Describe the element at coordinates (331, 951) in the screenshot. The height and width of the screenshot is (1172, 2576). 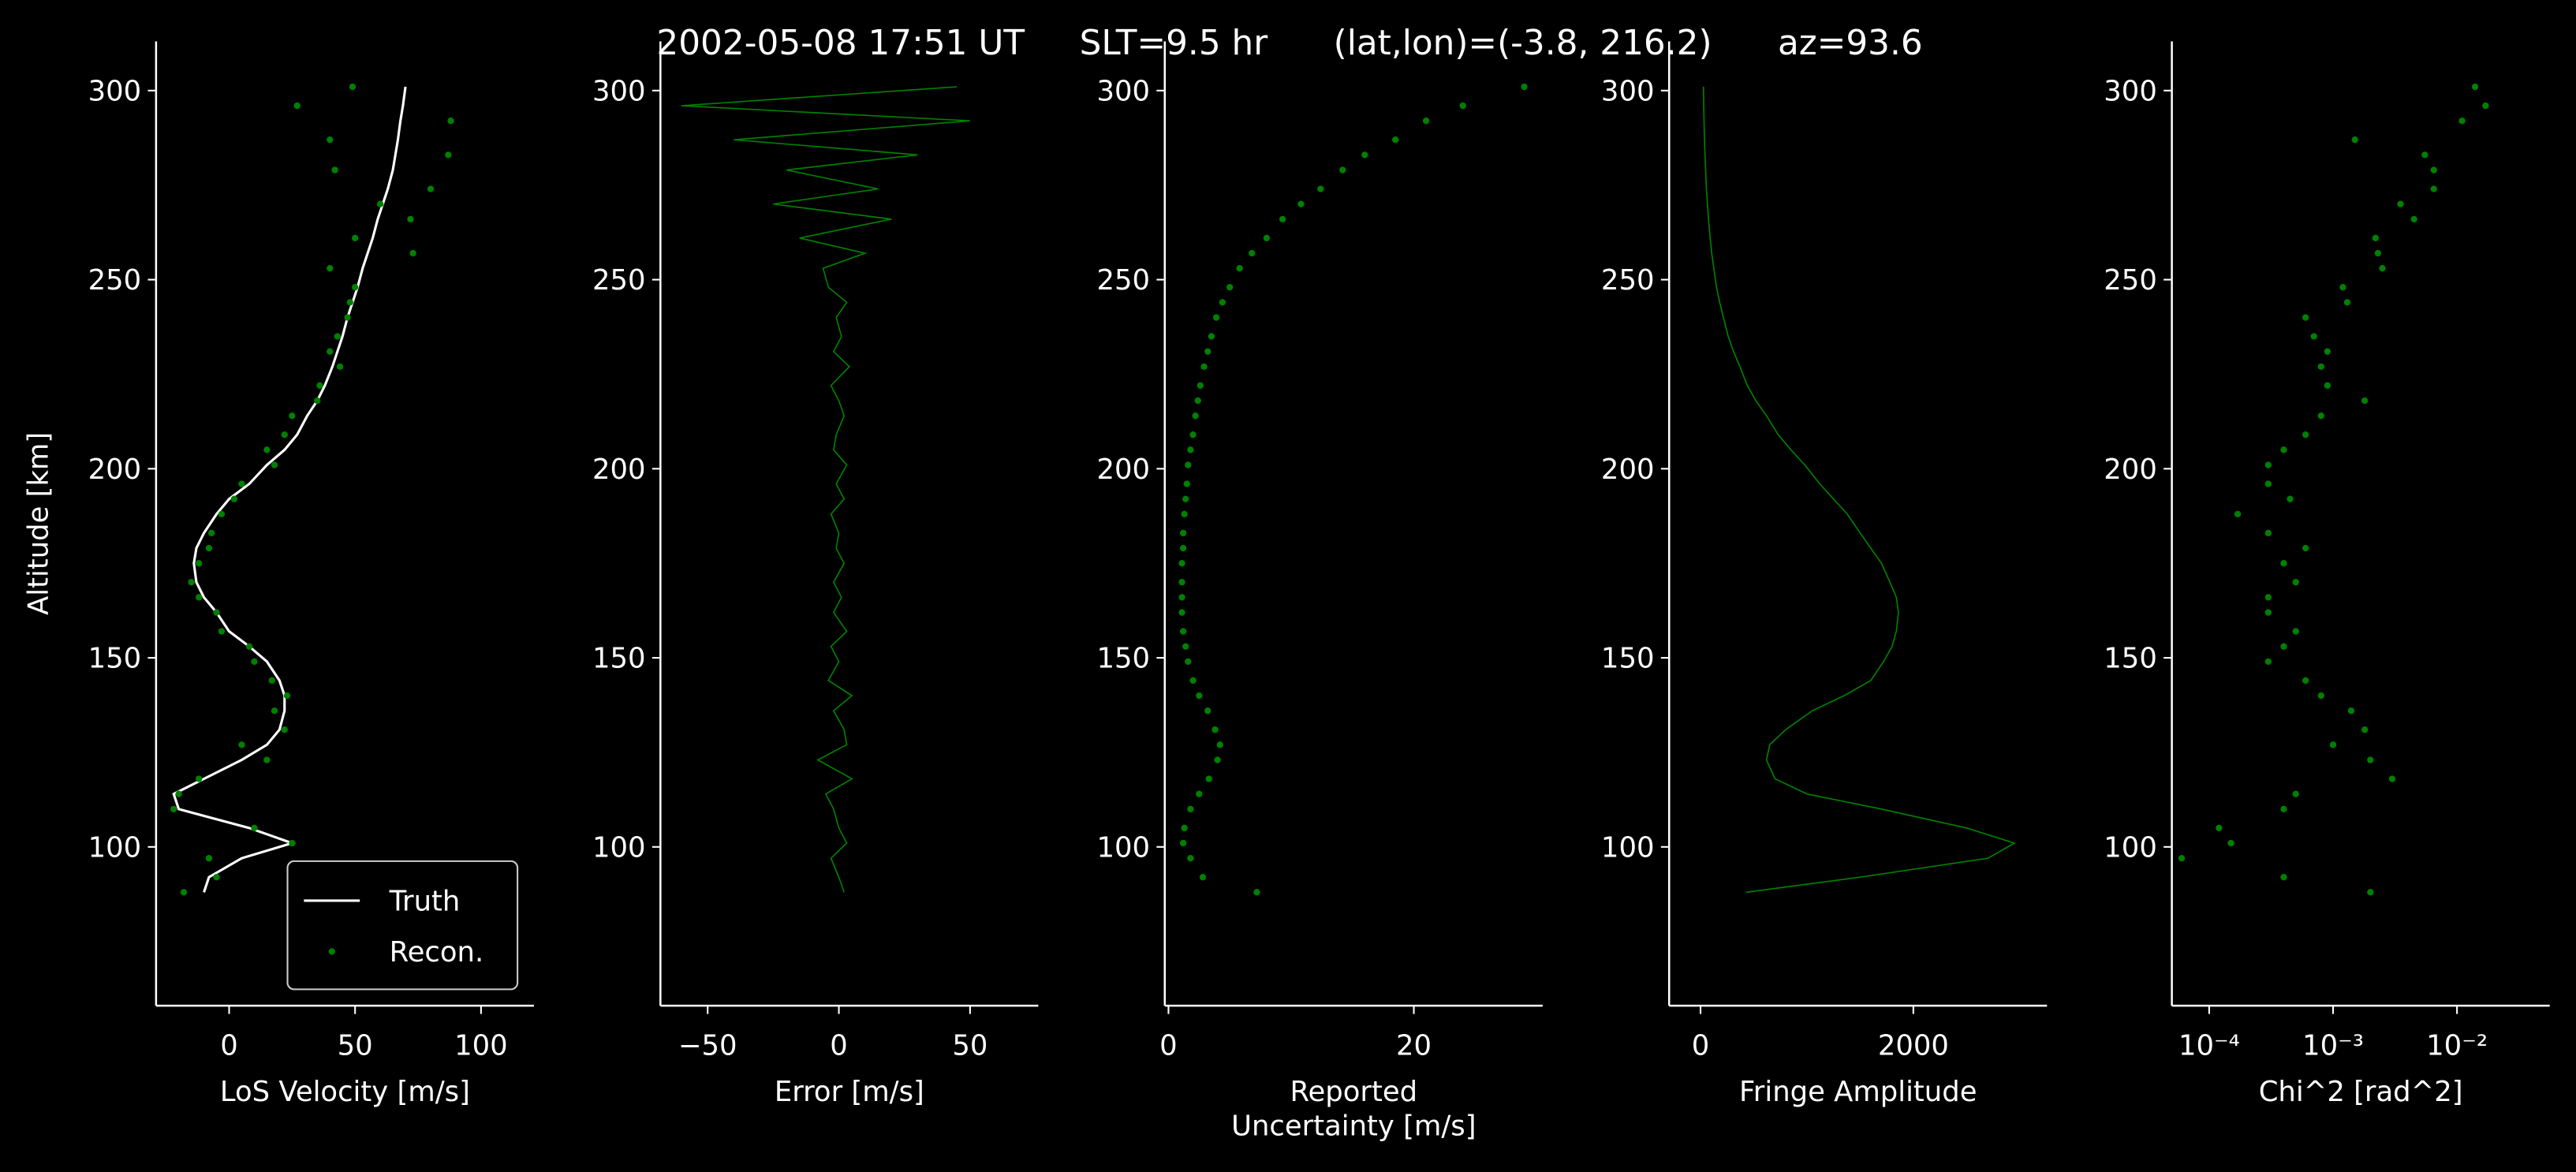
I see `legend-swatch` at that location.